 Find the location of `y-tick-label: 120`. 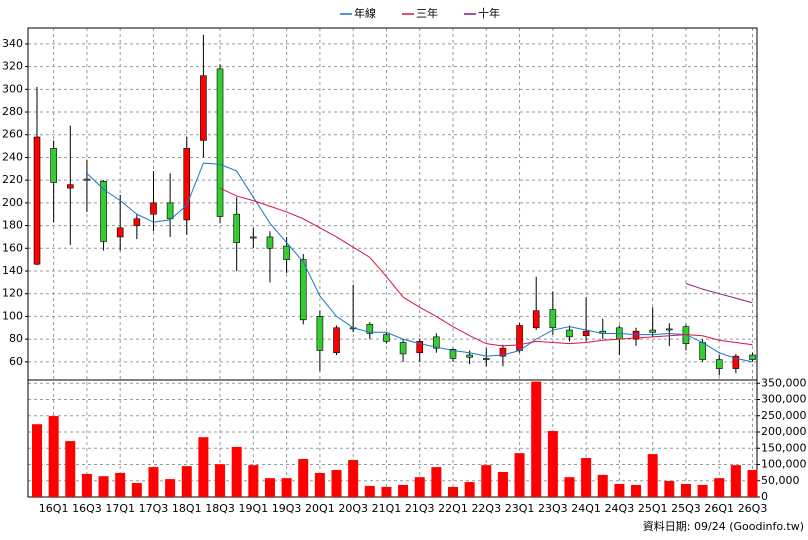

y-tick-label: 120 is located at coordinates (12, 293).